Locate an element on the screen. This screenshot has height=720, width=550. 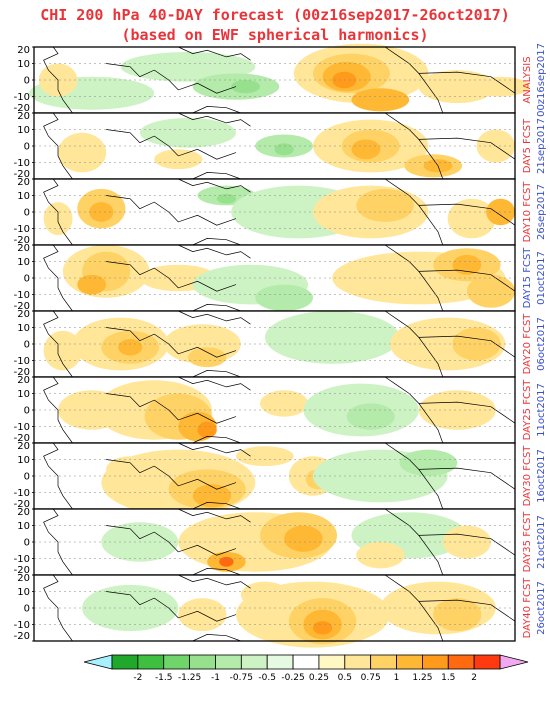
panel-kind-label: DAY10 FCST is located at coordinates (527, 212).